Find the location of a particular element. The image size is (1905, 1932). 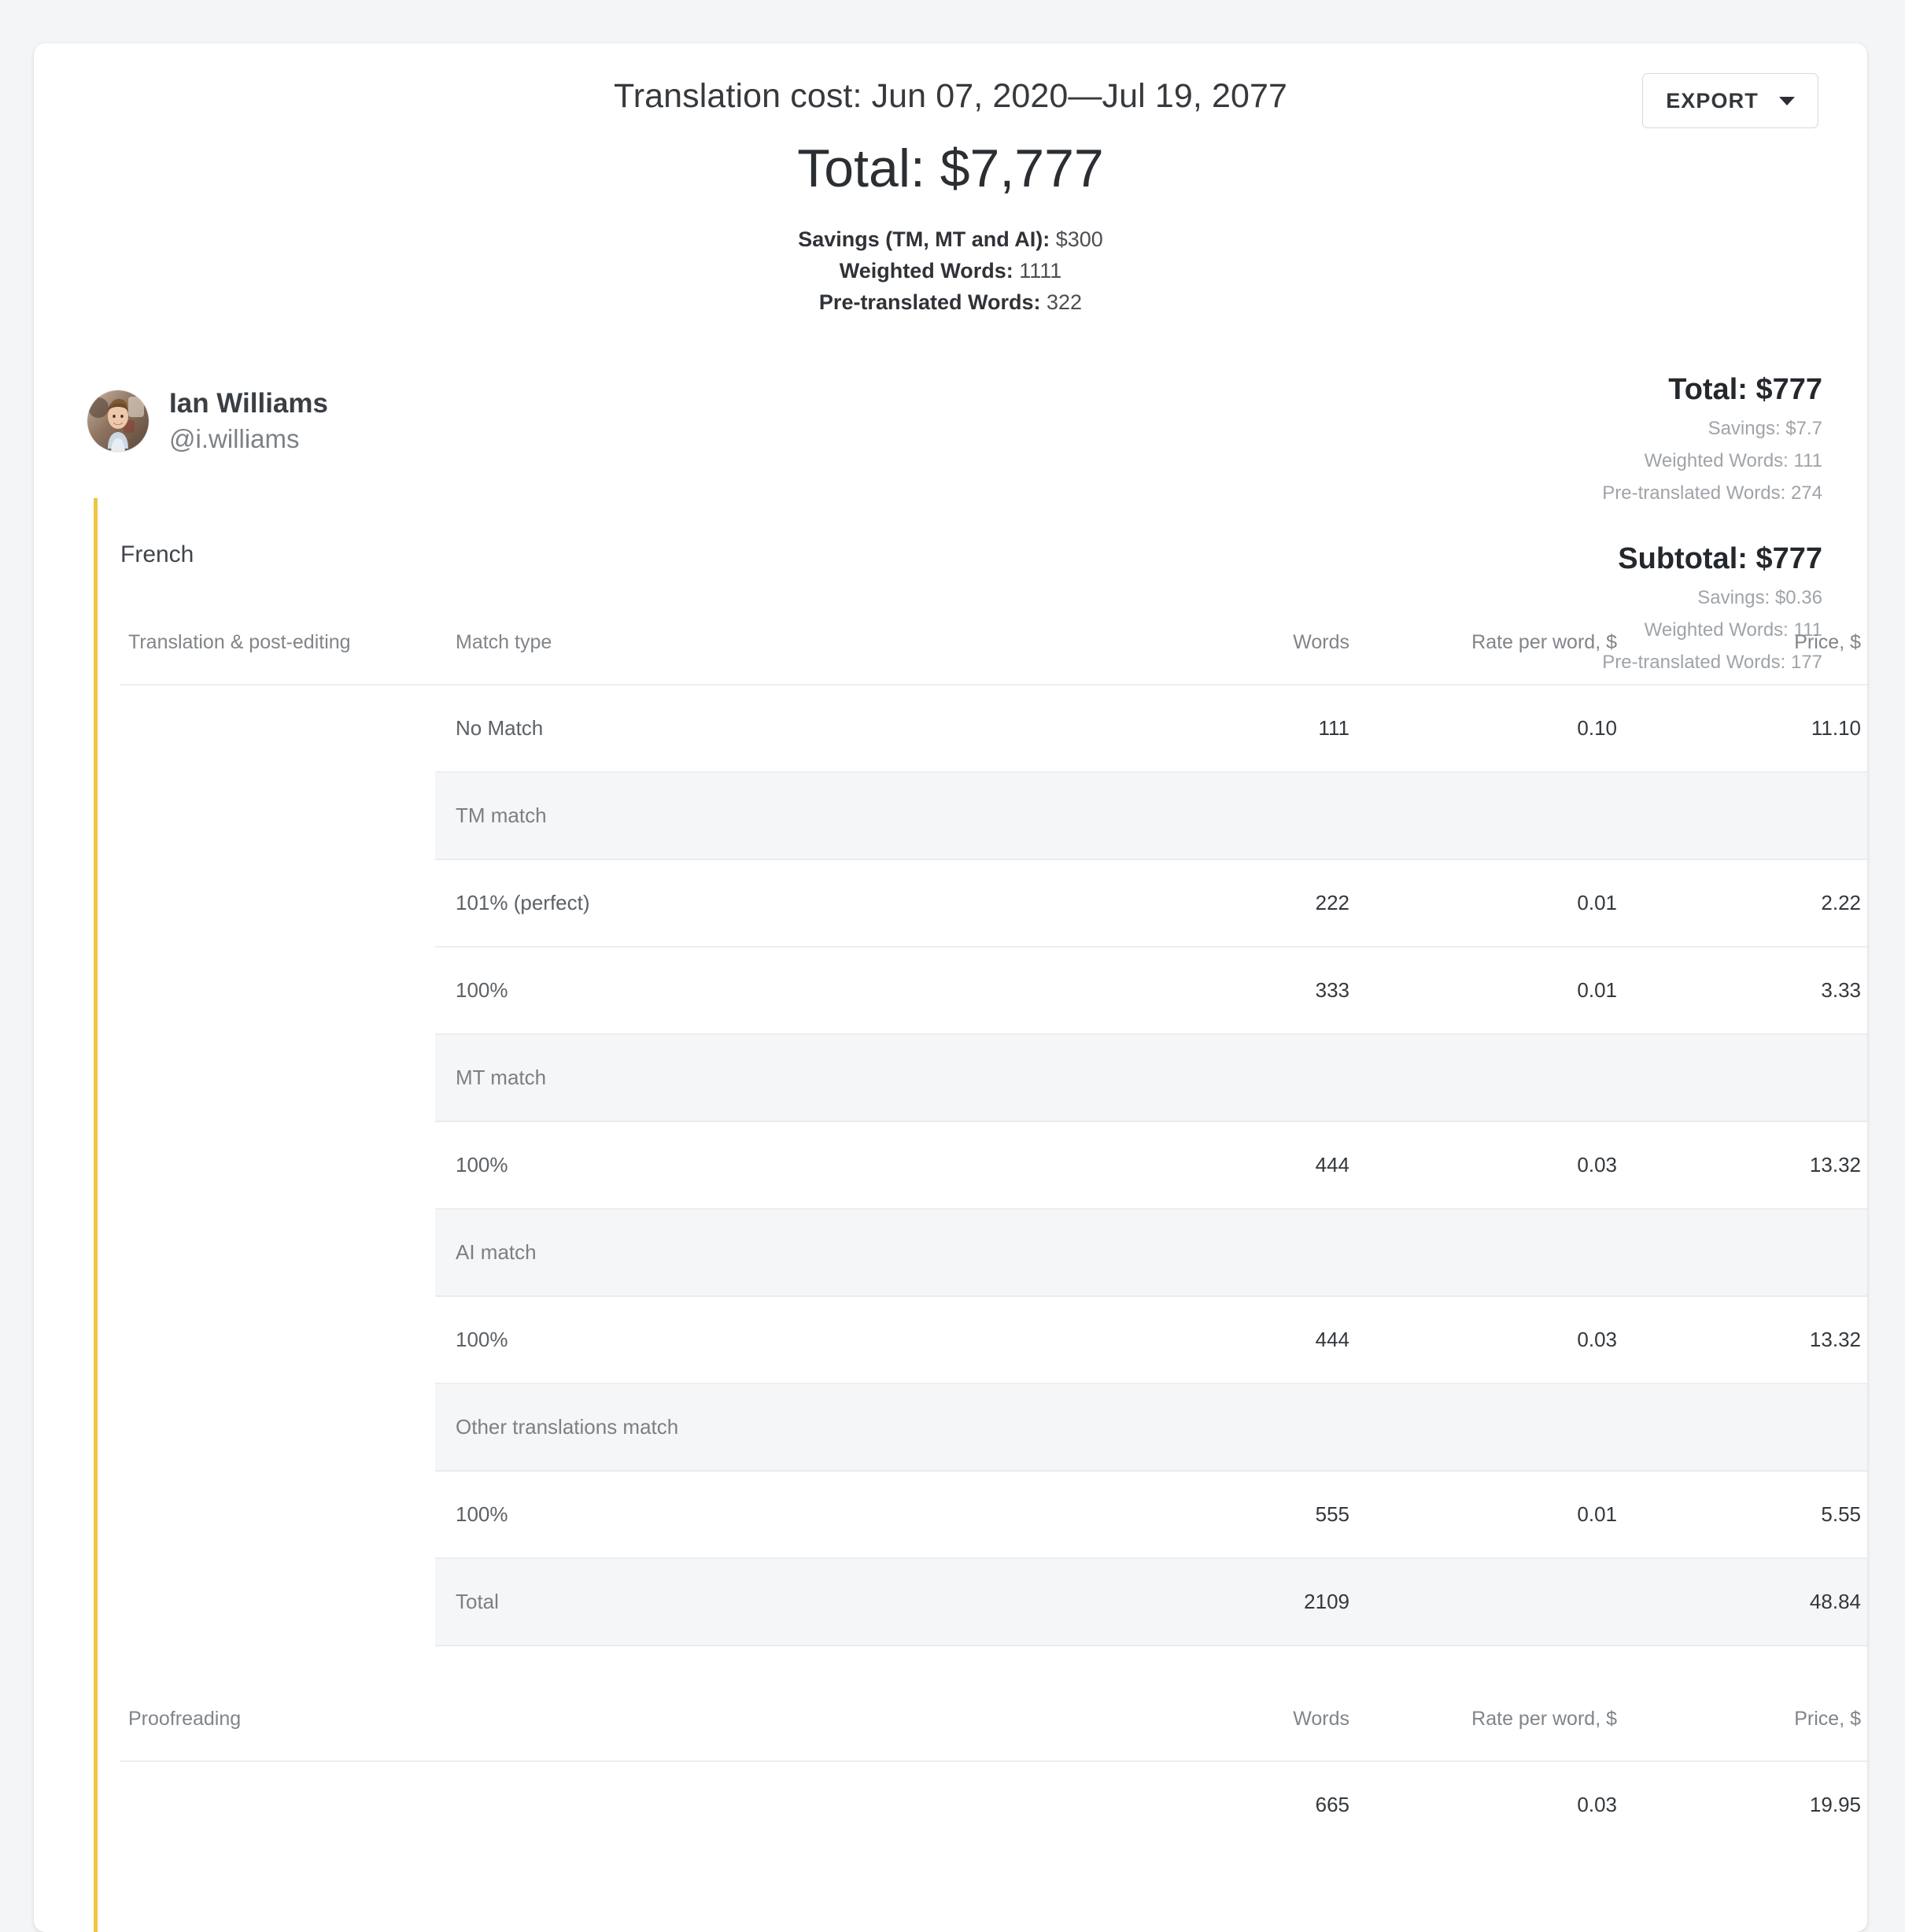

language-name: French is located at coordinates (157, 554).